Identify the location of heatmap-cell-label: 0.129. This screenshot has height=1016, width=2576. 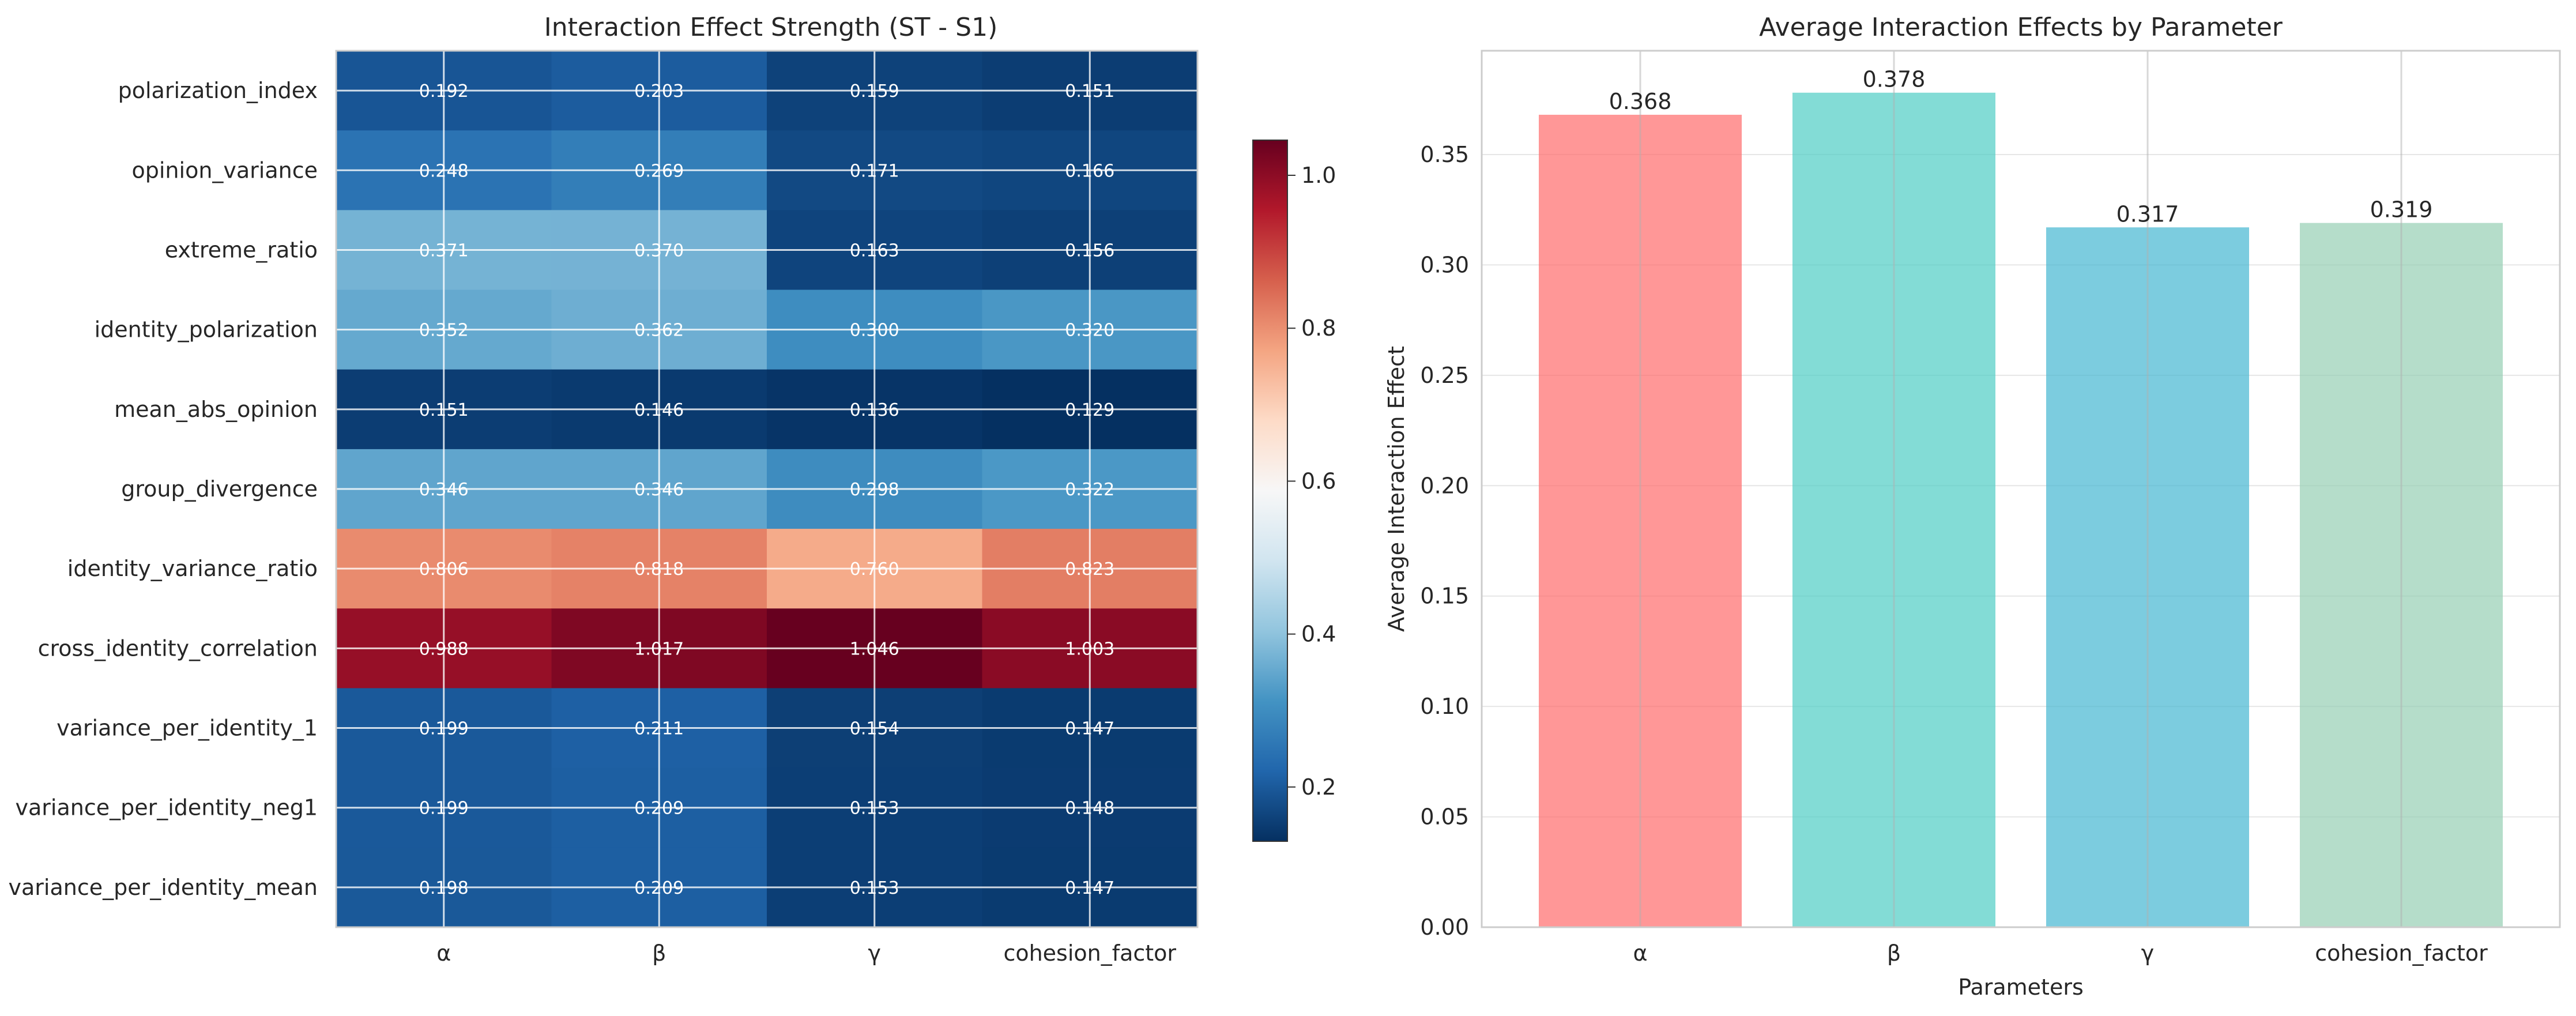
(1089, 410).